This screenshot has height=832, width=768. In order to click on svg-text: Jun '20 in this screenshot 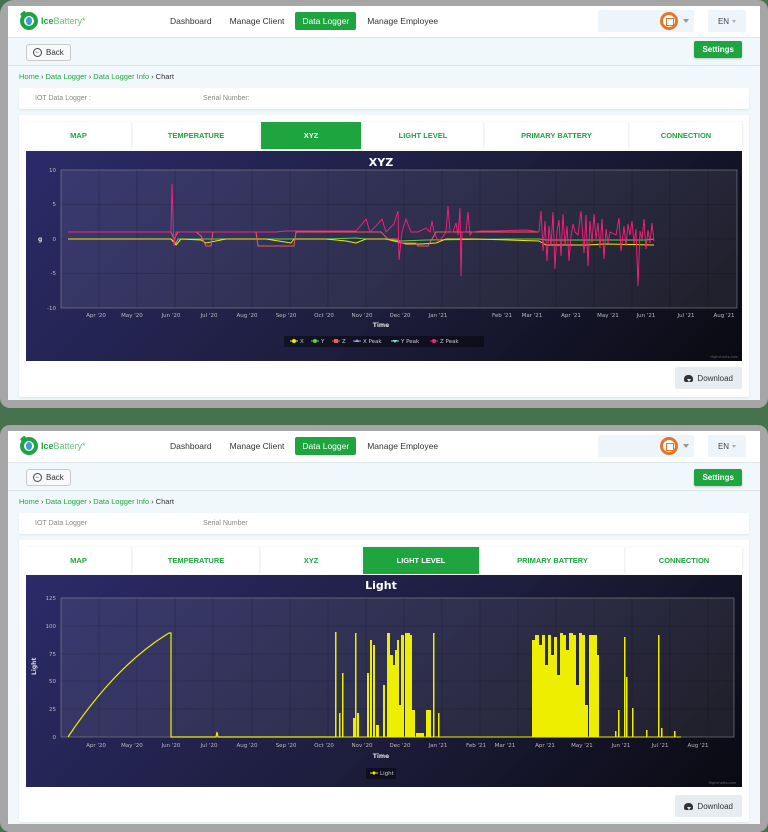, I will do `click(171, 746)`.